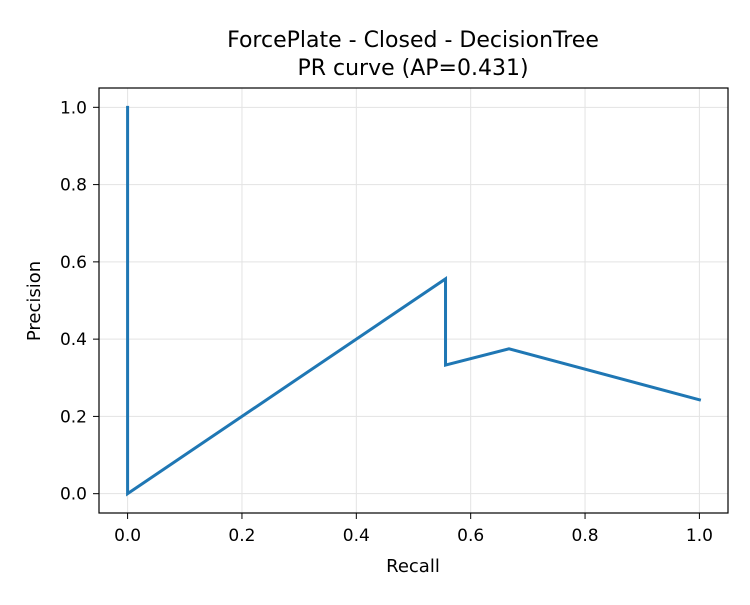 The height and width of the screenshot is (605, 750). I want to click on x-tick-label: 0.6, so click(470, 536).